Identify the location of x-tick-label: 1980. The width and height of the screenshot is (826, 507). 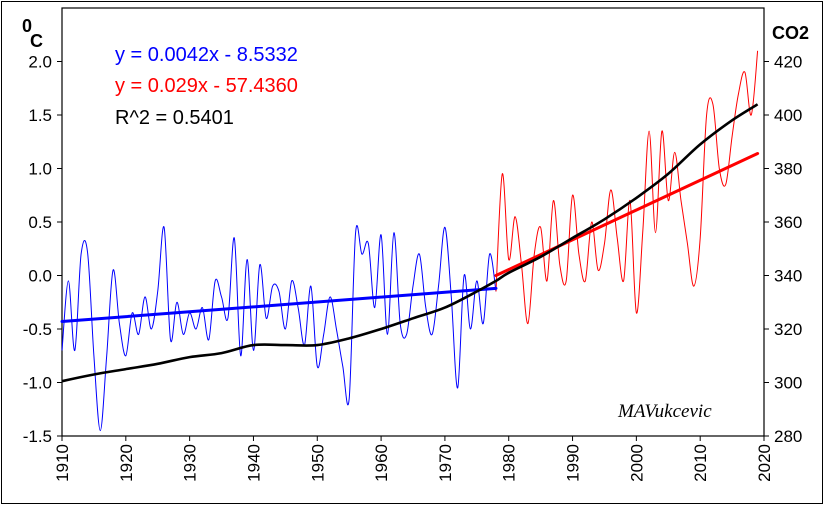
(509, 463).